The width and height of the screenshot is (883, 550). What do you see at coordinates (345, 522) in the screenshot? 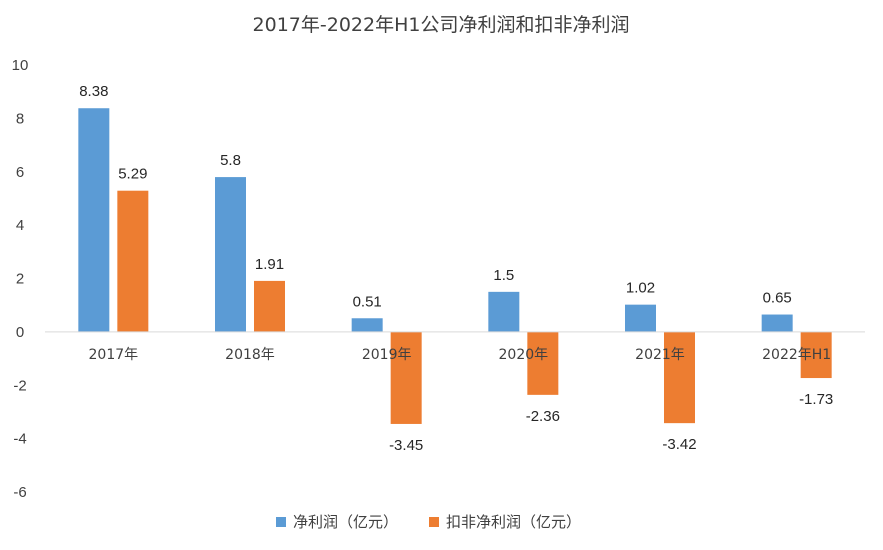
I see `legend-label: 净利润（亿元）` at bounding box center [345, 522].